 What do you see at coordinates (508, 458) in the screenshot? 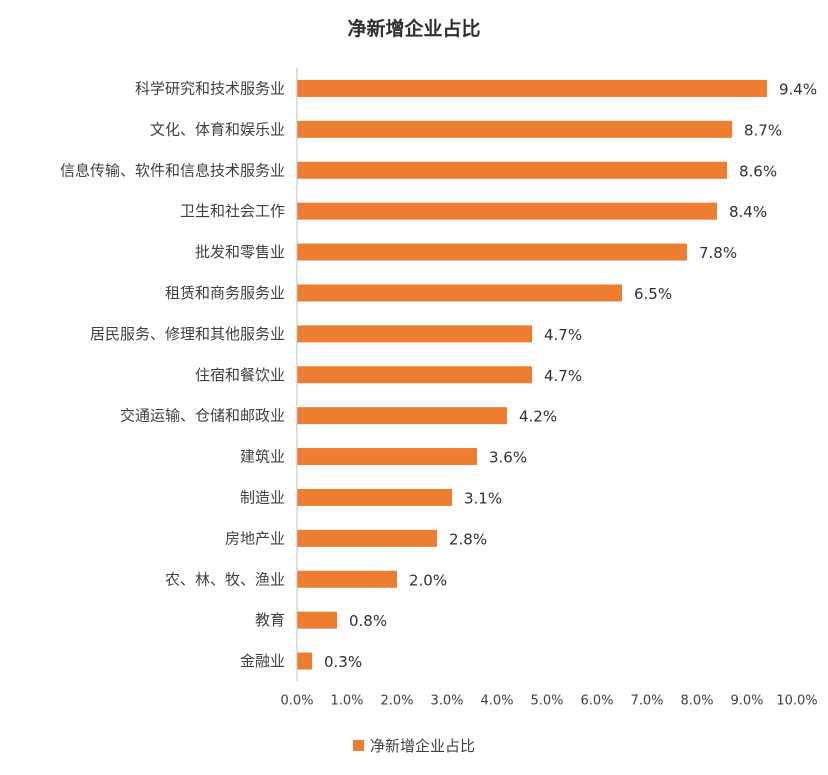
I see `data-label: 3.6%` at bounding box center [508, 458].